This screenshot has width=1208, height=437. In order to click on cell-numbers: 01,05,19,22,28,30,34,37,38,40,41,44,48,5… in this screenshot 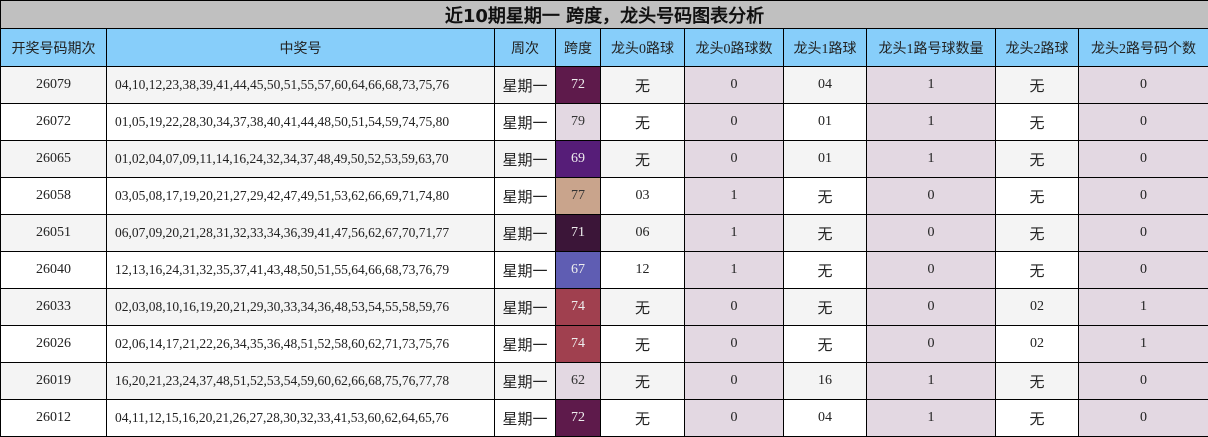, I will do `click(301, 122)`.